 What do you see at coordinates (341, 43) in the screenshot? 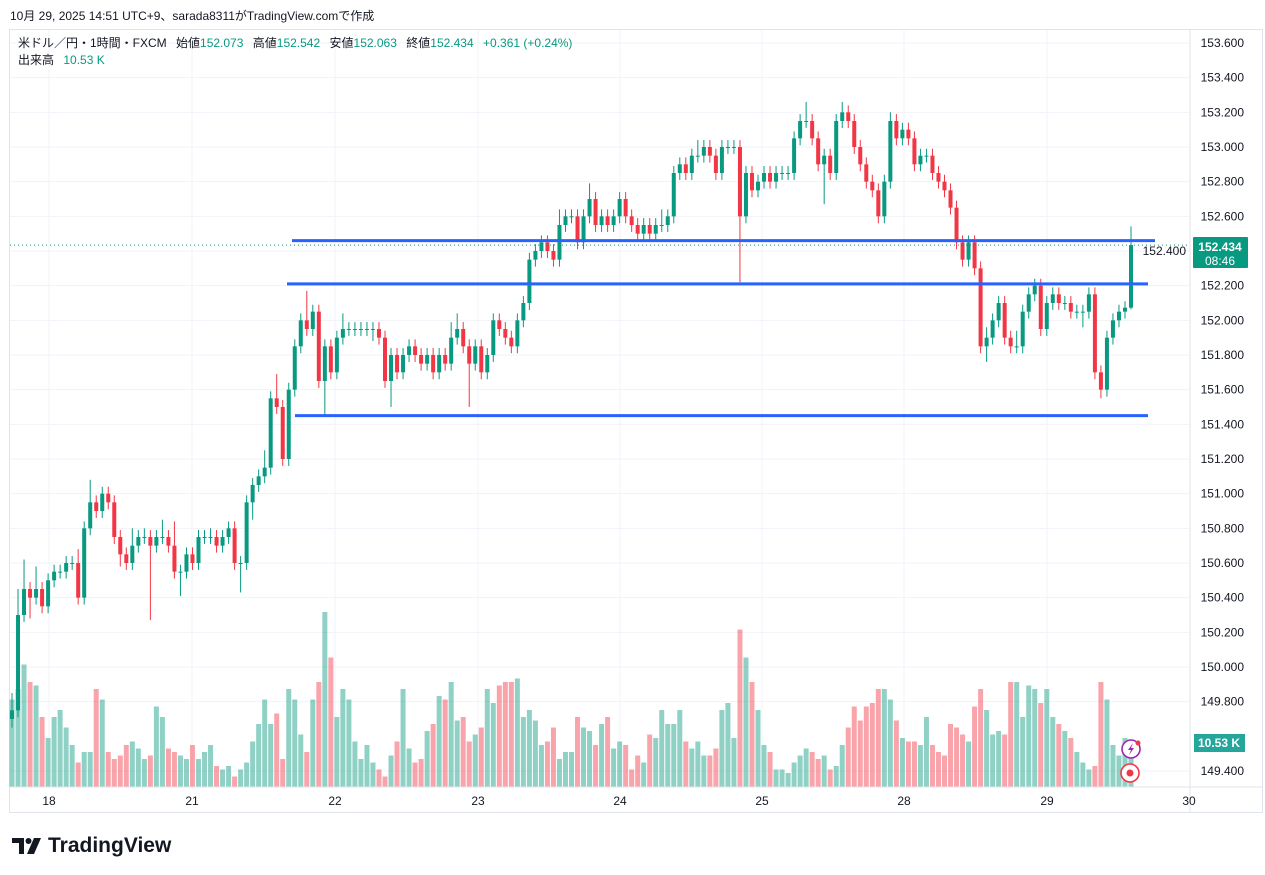
I see `low-label: 安値` at bounding box center [341, 43].